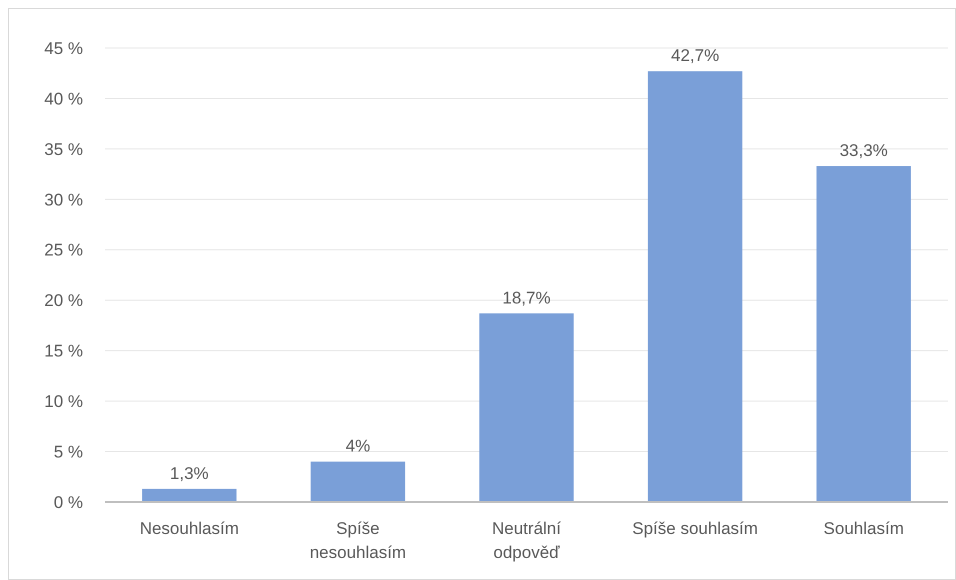 This screenshot has height=580, width=956. What do you see at coordinates (695, 528) in the screenshot?
I see `x-tick-label: Spíše souhlasím` at bounding box center [695, 528].